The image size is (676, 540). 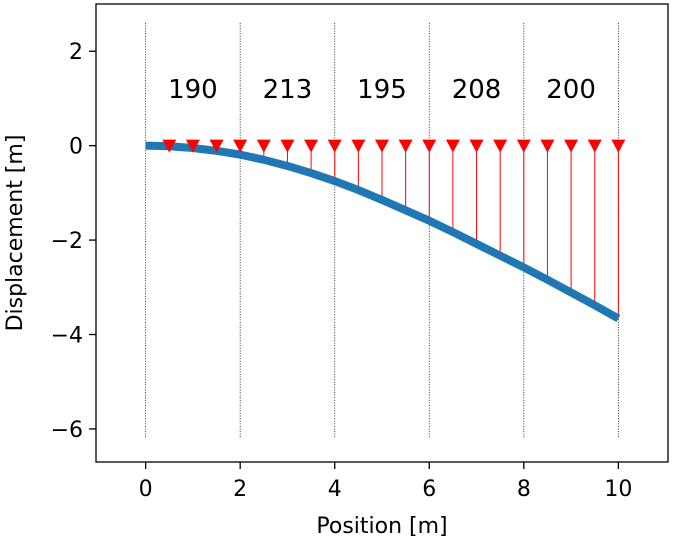 What do you see at coordinates (146, 489) in the screenshot?
I see `x-tick-label: 0` at bounding box center [146, 489].